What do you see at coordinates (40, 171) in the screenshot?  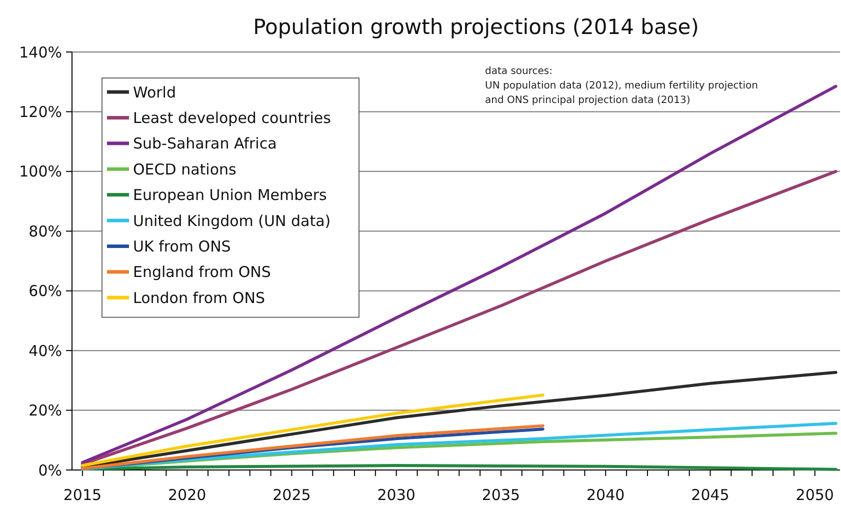 I see `y-tick-label: 100%` at bounding box center [40, 171].